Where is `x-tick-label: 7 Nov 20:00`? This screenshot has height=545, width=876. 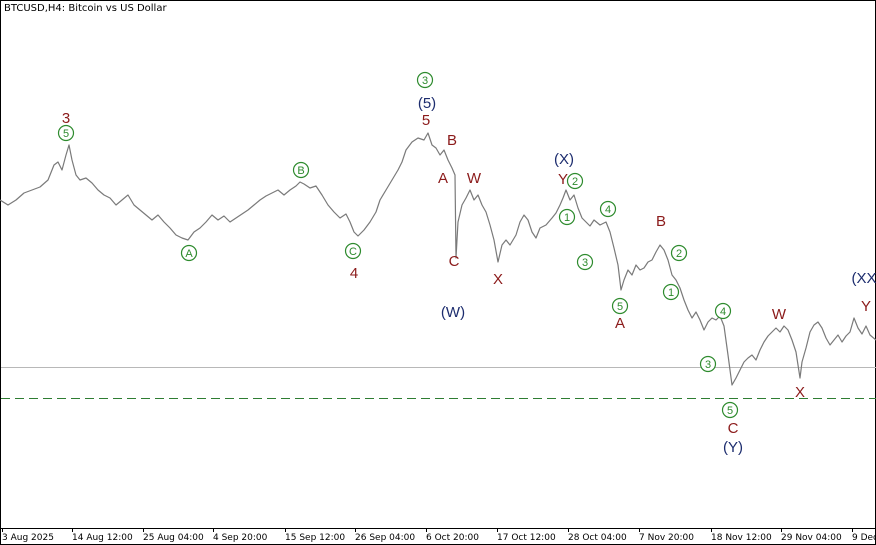 x-tick-label: 7 Nov 20:00 is located at coordinates (666, 538).